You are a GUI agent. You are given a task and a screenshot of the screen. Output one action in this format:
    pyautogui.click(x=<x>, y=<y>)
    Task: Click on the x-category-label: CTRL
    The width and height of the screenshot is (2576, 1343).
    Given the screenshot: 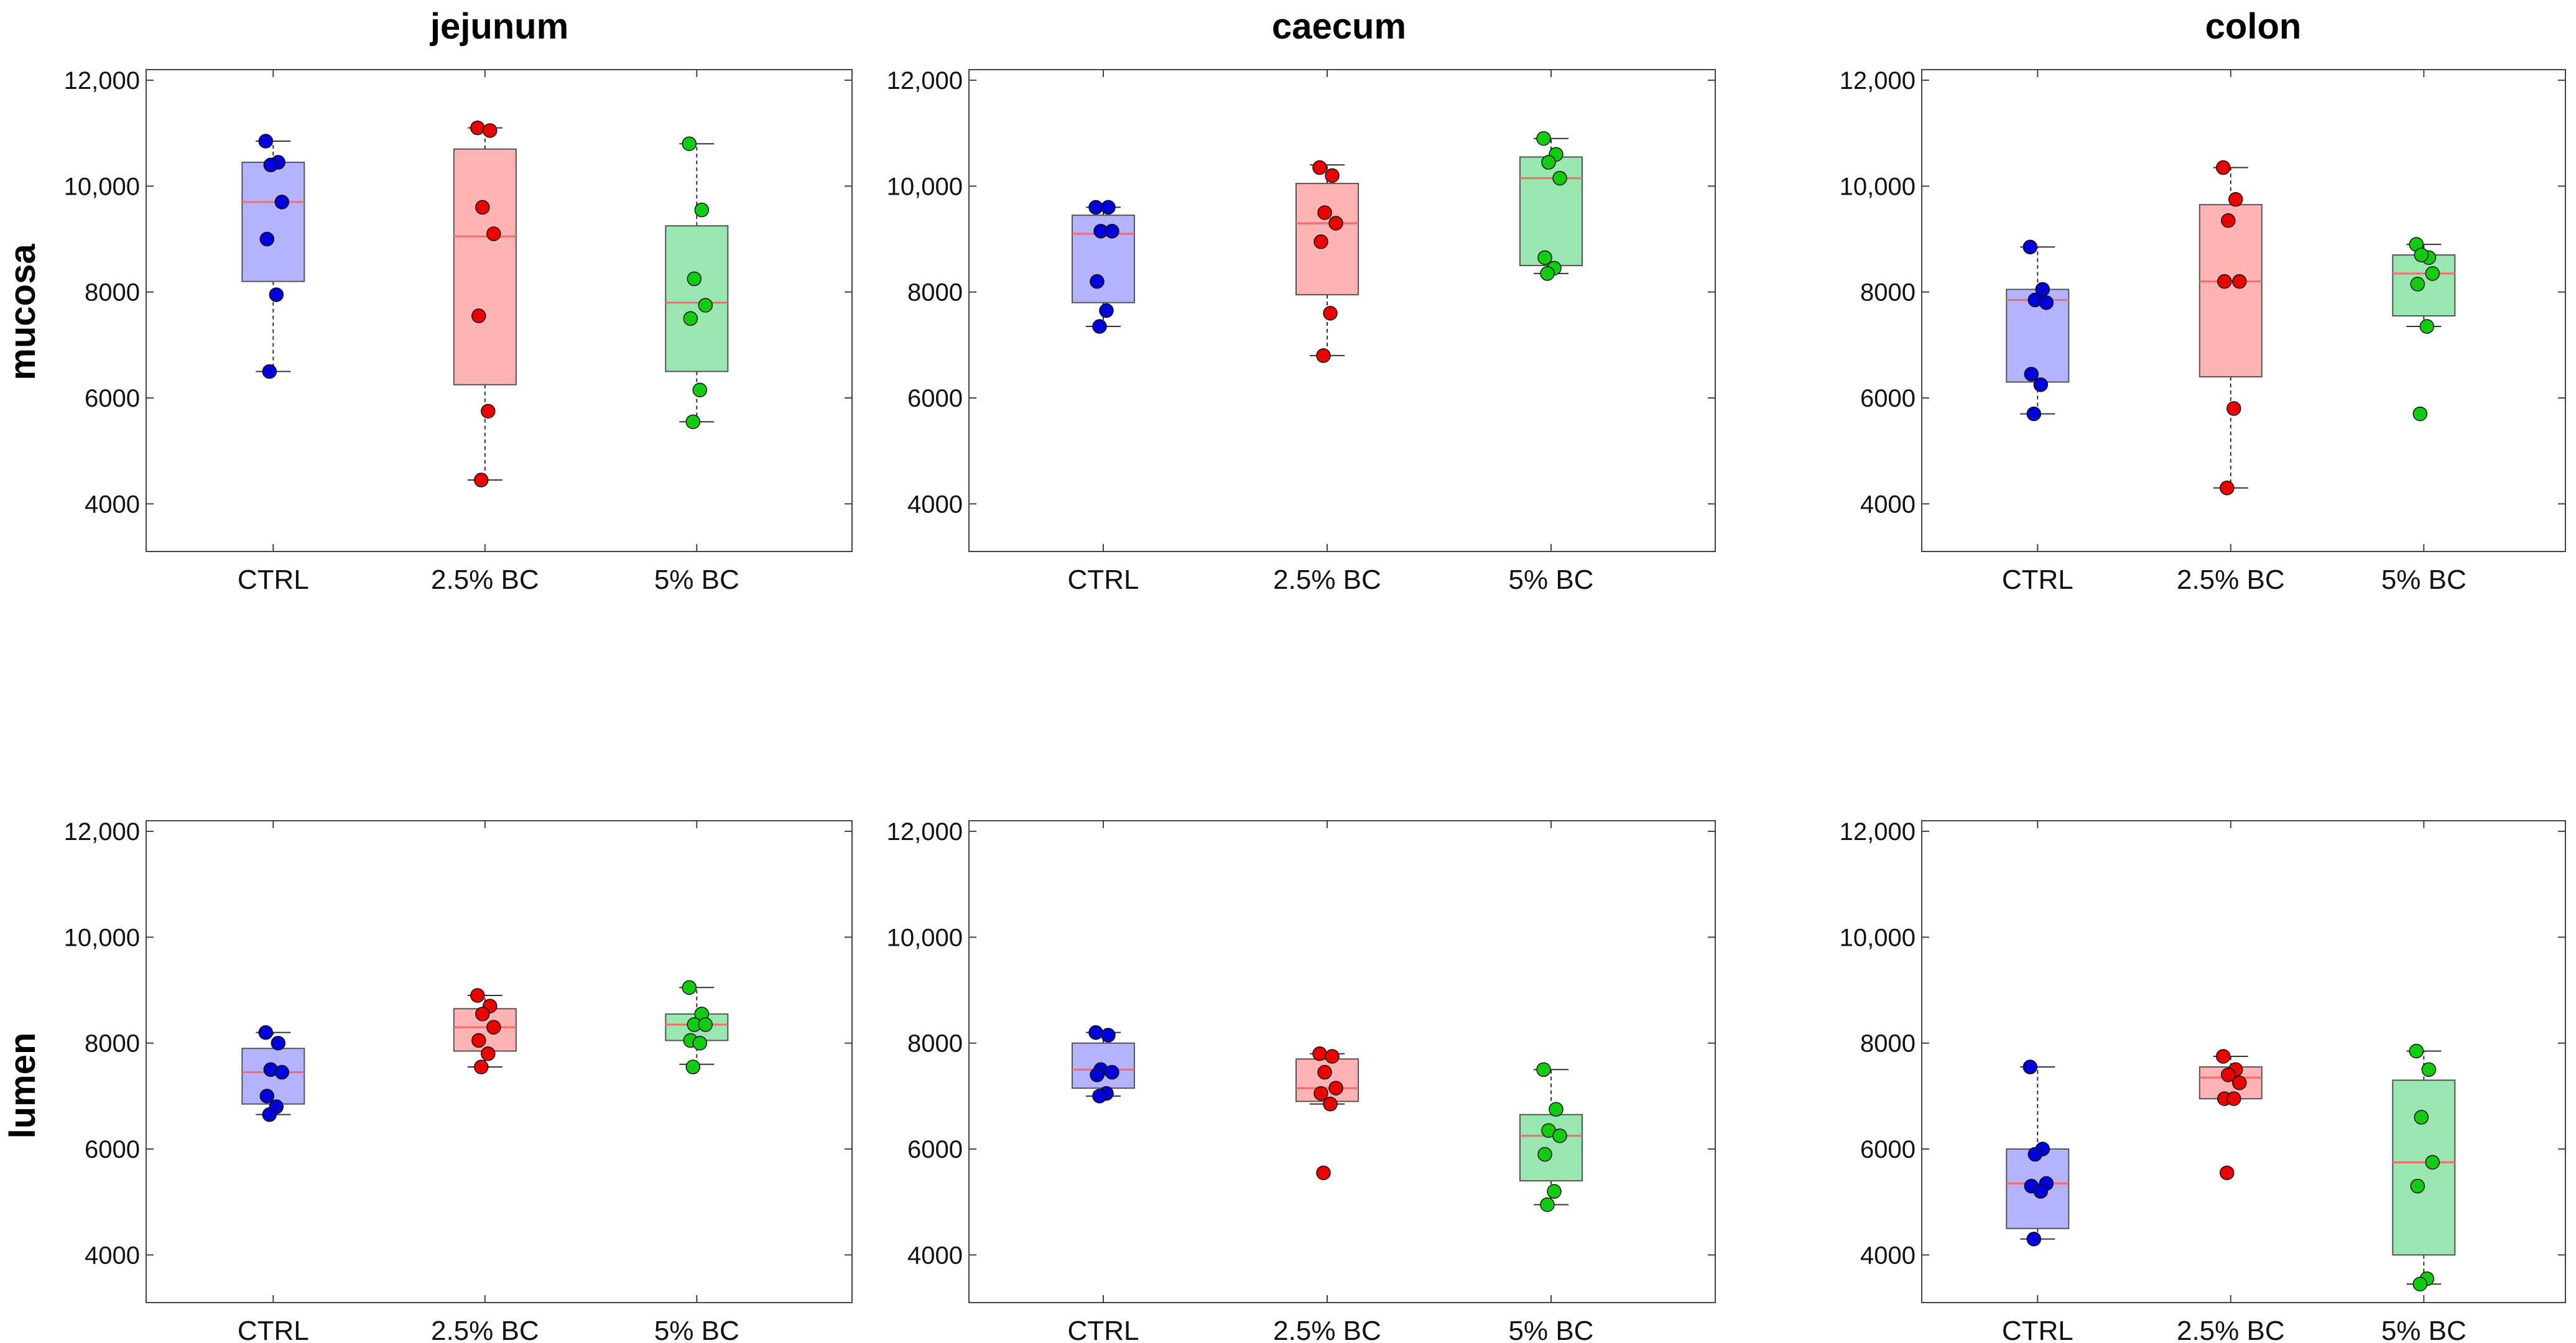 What is the action you would take?
    pyautogui.click(x=2038, y=1329)
    